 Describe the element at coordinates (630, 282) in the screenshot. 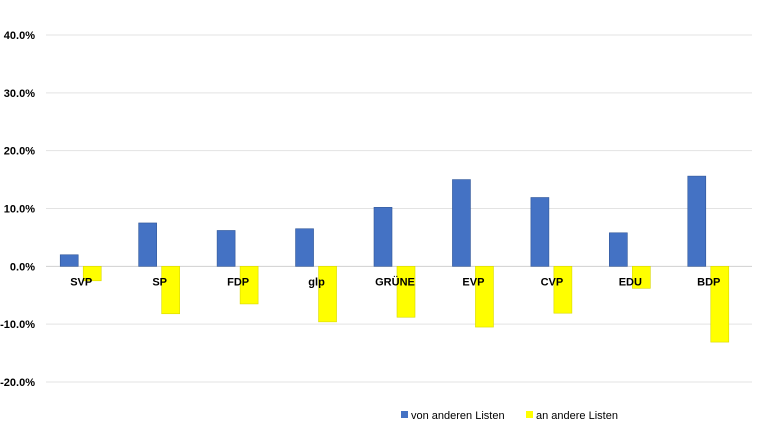

I see `category-label: EDU` at that location.